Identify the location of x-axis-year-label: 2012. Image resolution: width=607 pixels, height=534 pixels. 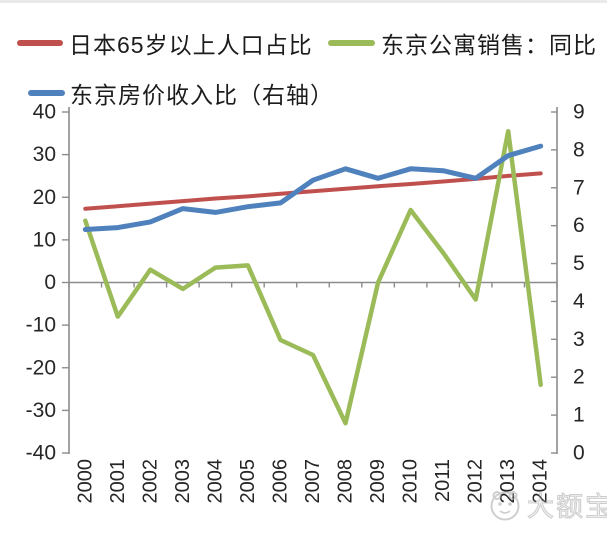
(476, 481).